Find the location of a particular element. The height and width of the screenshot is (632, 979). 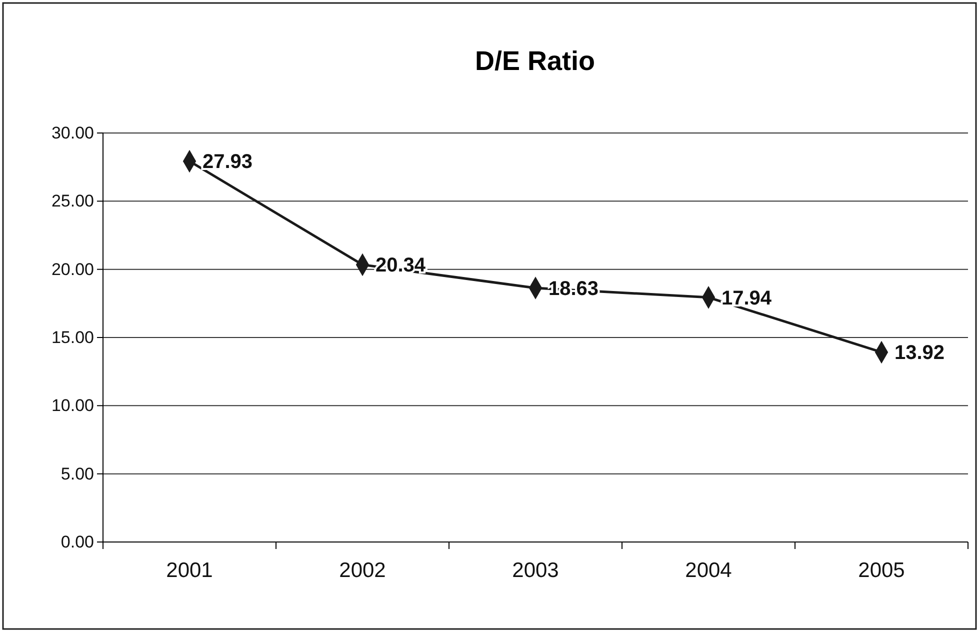

y-tick-label: 25.00 is located at coordinates (72, 201).